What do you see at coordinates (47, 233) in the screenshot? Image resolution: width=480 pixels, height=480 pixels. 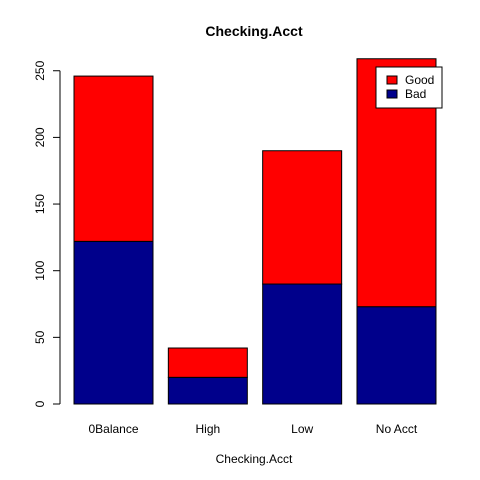 I see `y-axis: 0 50 100 150 200 250` at bounding box center [47, 233].